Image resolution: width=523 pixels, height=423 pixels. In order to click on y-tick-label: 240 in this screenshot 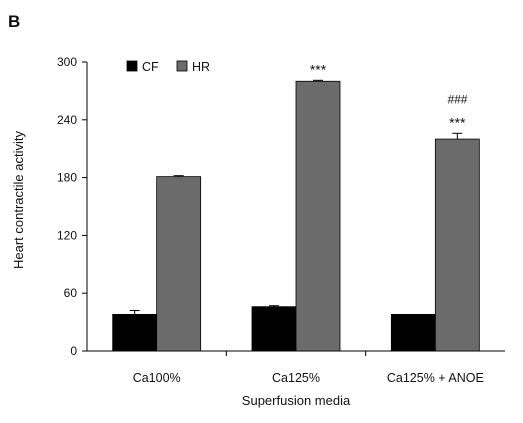, I will do `click(67, 120)`.